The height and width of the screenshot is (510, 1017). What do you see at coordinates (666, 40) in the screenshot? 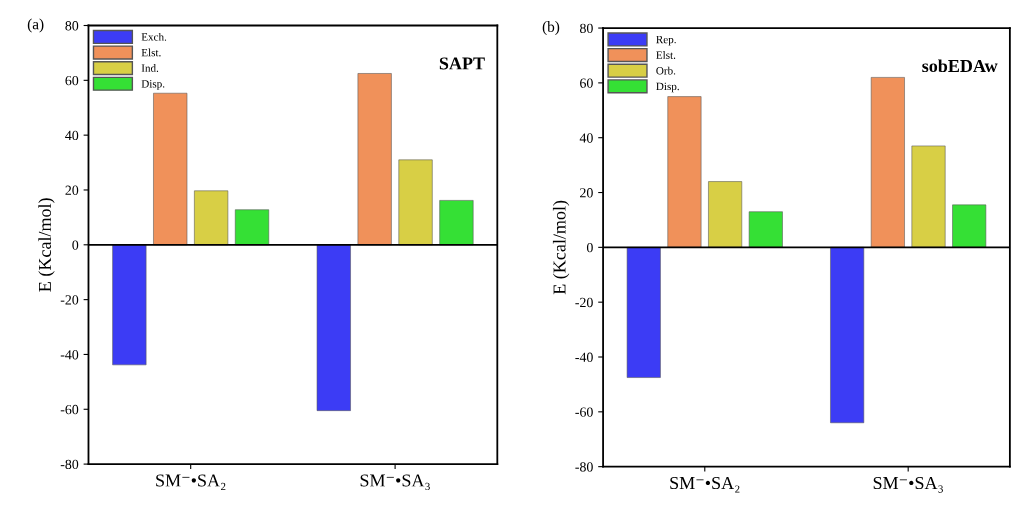
I see `legend-label: Rep.` at bounding box center [666, 40].